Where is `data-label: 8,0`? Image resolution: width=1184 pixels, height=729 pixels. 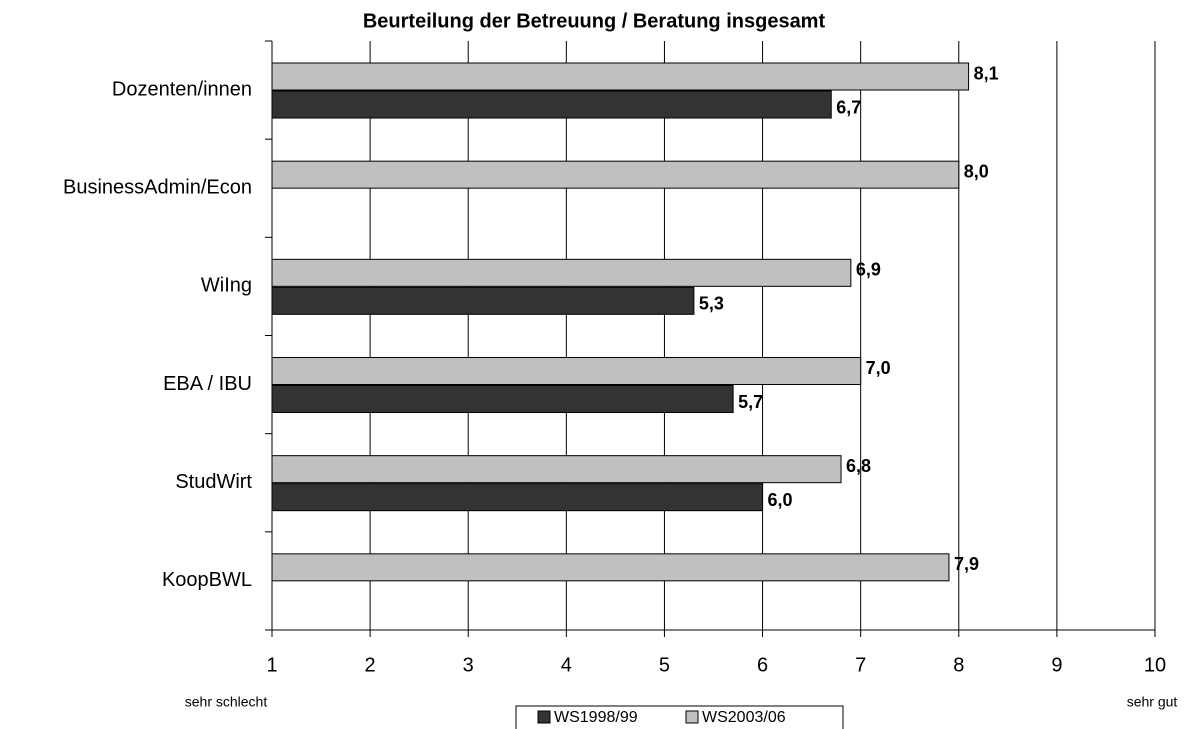
data-label: 8,0 is located at coordinates (976, 171).